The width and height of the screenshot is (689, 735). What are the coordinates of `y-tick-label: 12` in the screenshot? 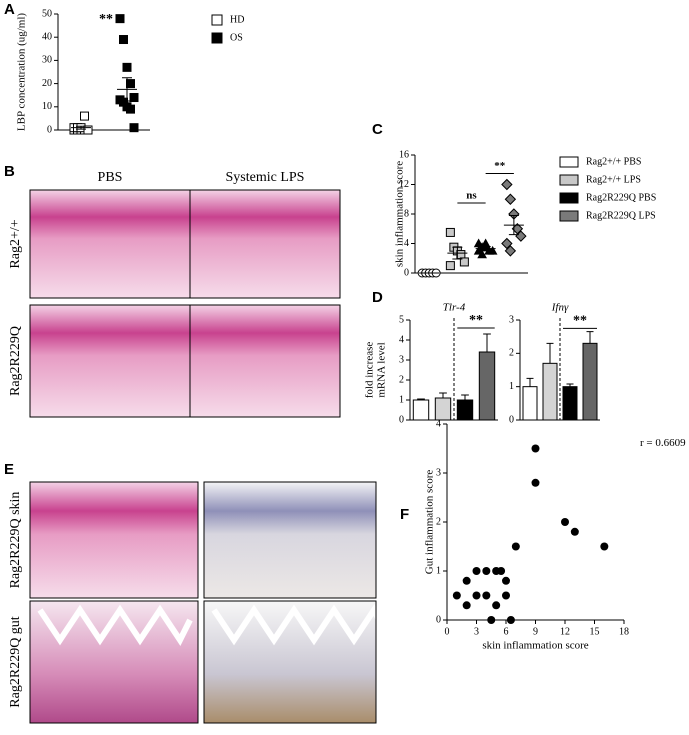 It's located at (404, 184).